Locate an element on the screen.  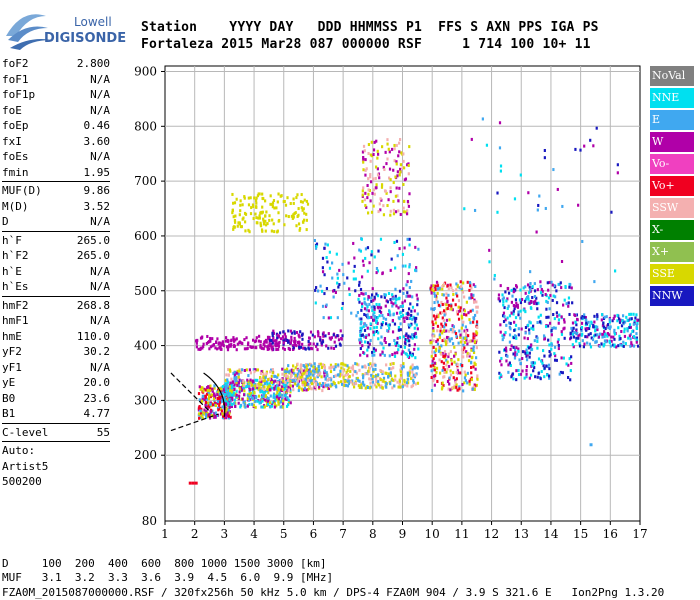
value-time: 000000 is located at coordinates (365, 44).